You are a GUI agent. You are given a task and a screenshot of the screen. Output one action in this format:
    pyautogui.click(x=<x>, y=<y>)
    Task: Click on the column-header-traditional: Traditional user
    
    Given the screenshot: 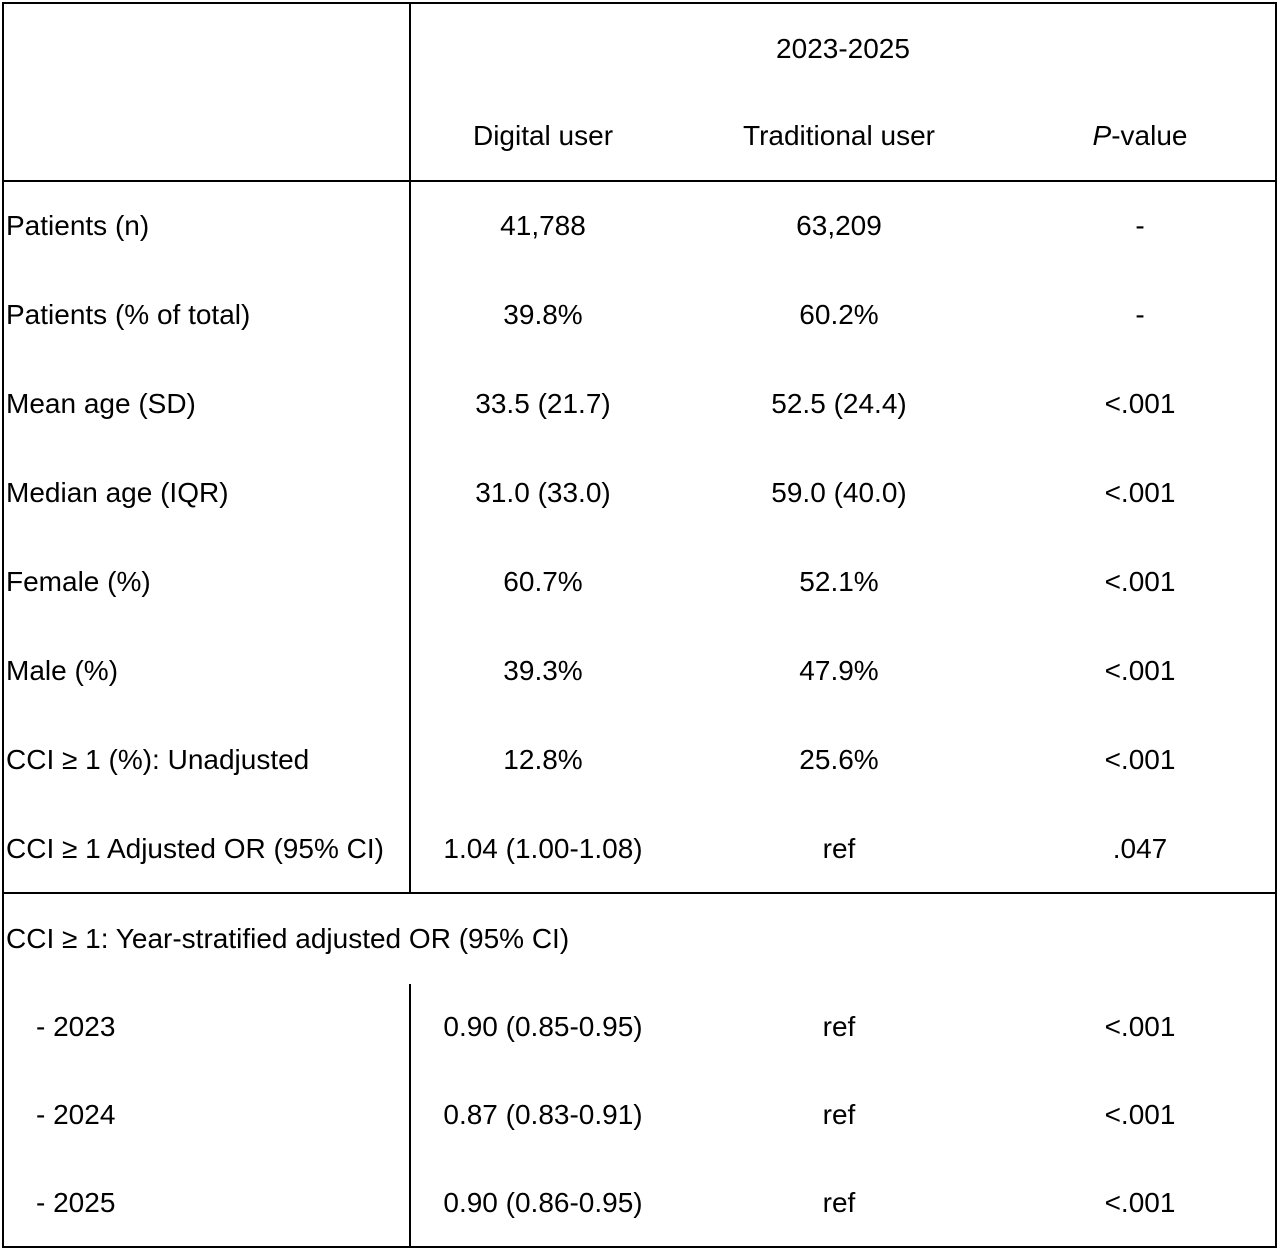 What is the action you would take?
    pyautogui.click(x=839, y=135)
    